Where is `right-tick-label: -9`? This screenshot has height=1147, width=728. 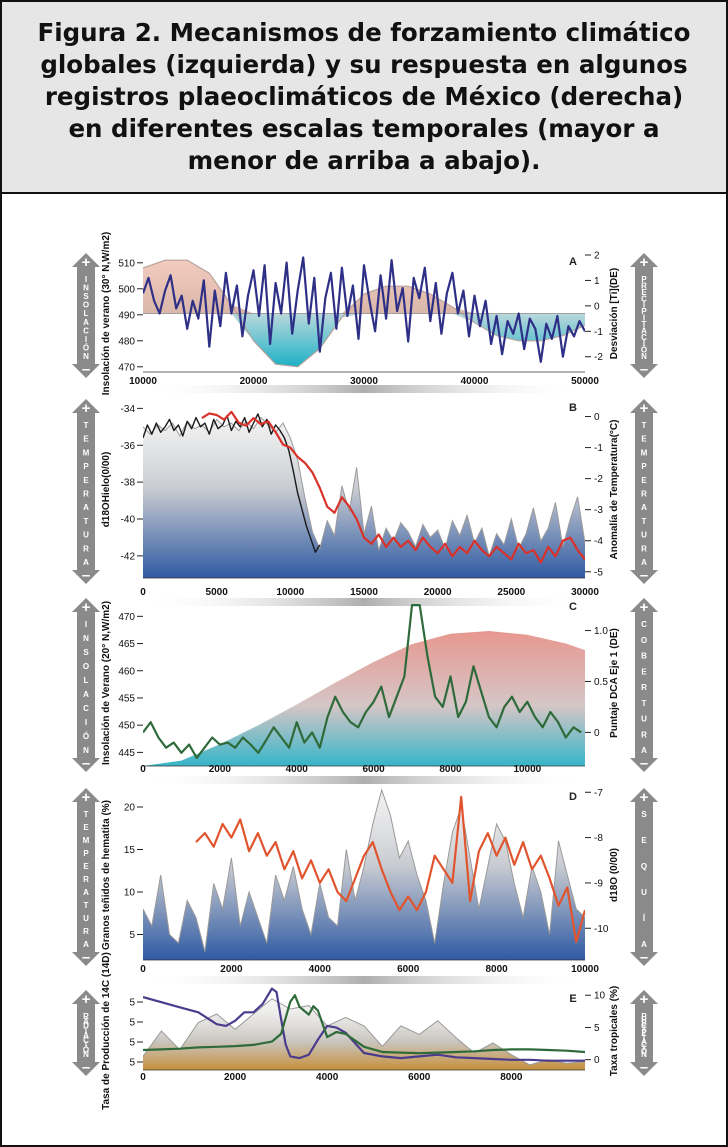
right-tick-label: -9 is located at coordinates (598, 883).